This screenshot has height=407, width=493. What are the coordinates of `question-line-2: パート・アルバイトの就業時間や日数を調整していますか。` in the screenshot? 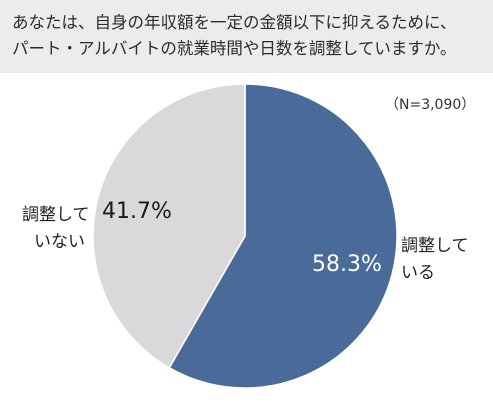 It's located at (234, 48).